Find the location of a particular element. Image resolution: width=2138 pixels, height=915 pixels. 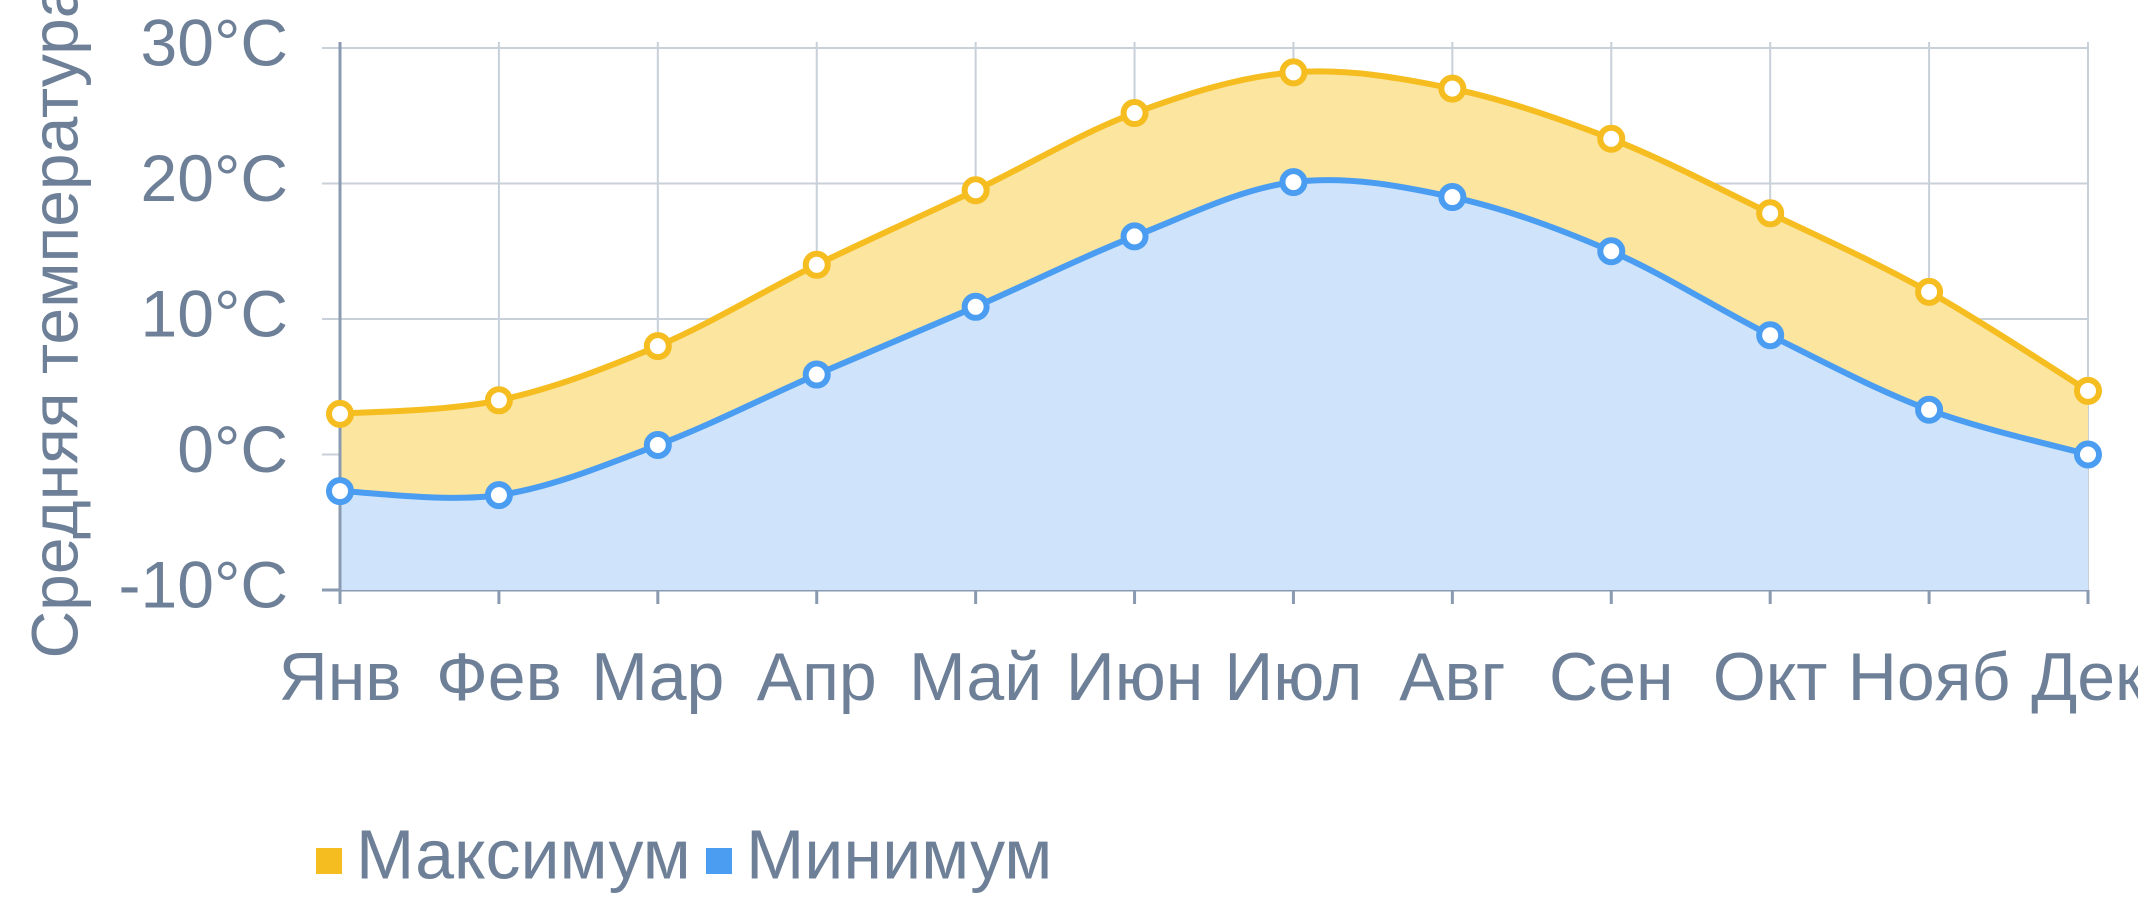

x-tick-label: Июл is located at coordinates (1293, 677).